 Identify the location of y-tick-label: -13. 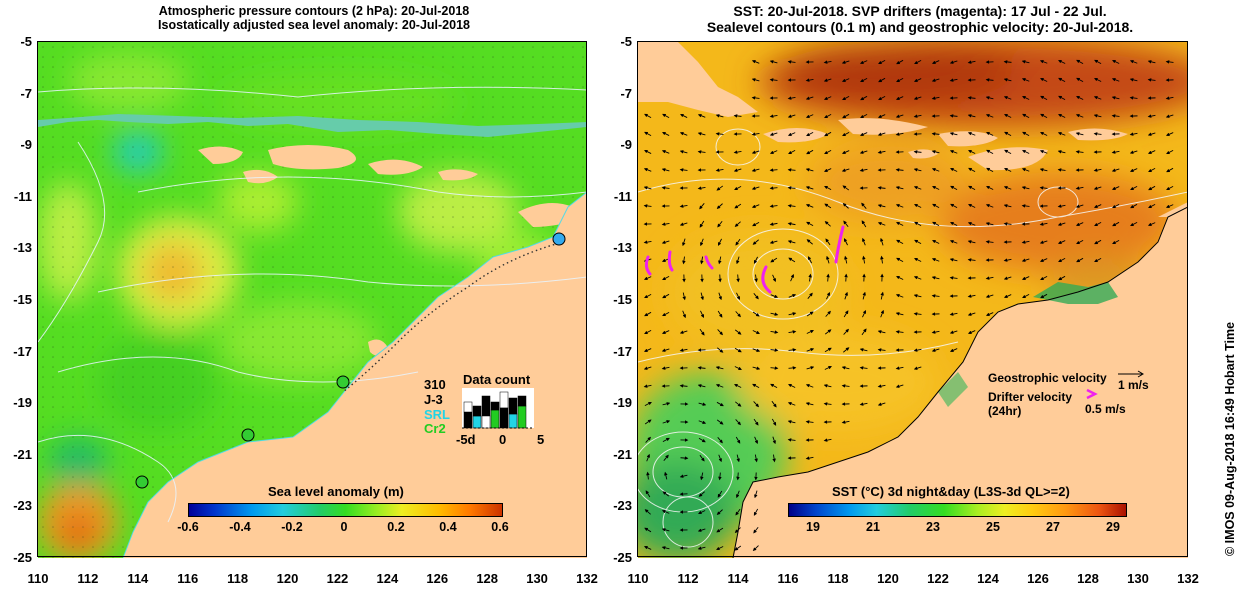
(22, 248).